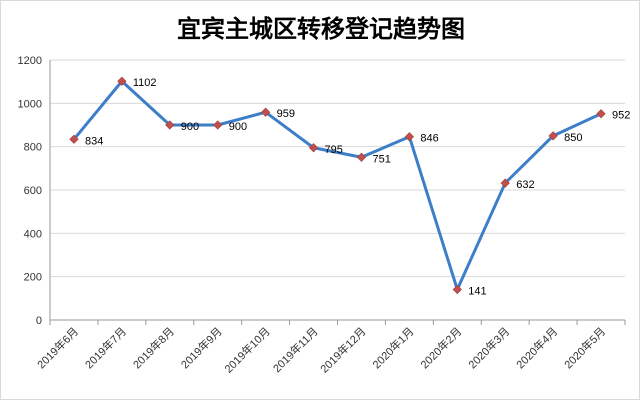 Image resolution: width=640 pixels, height=400 pixels. I want to click on x-tick-label: 2019年8月, so click(153, 347).